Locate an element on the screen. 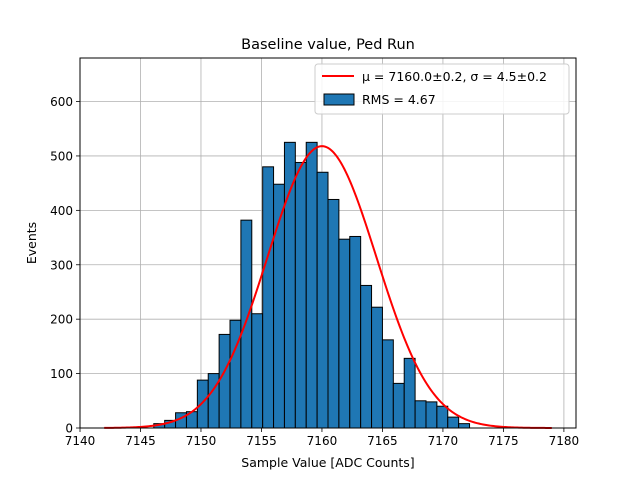 The image size is (640, 480). legend-histogram-label: RMS = 4.67 is located at coordinates (399, 99).